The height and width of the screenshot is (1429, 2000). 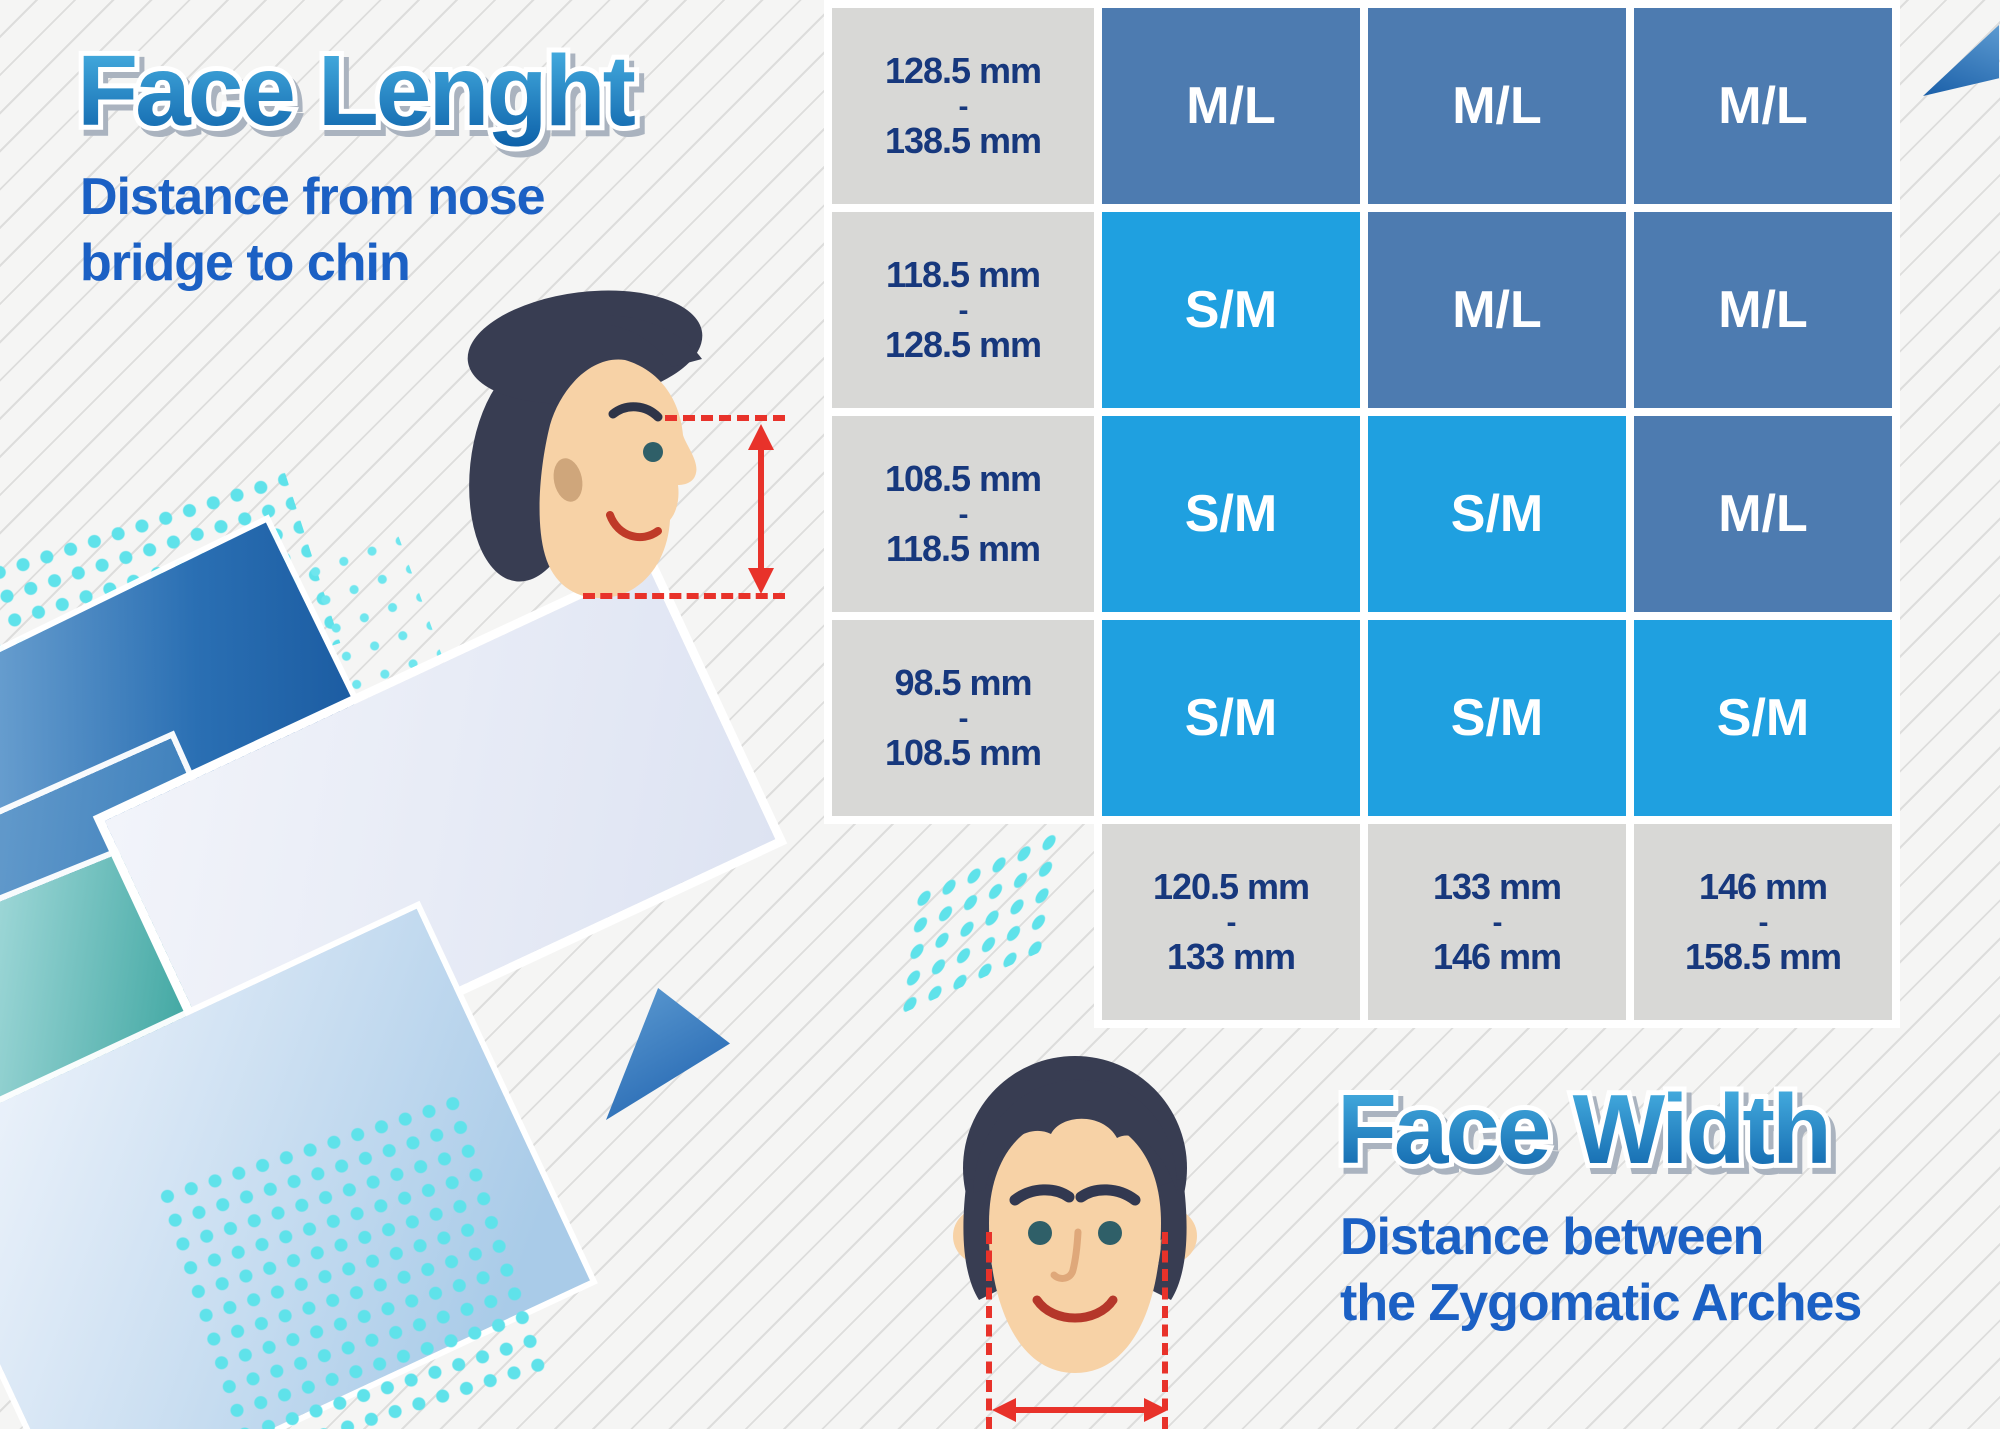 What do you see at coordinates (656, 341) in the screenshot?
I see `hair-spike` at bounding box center [656, 341].